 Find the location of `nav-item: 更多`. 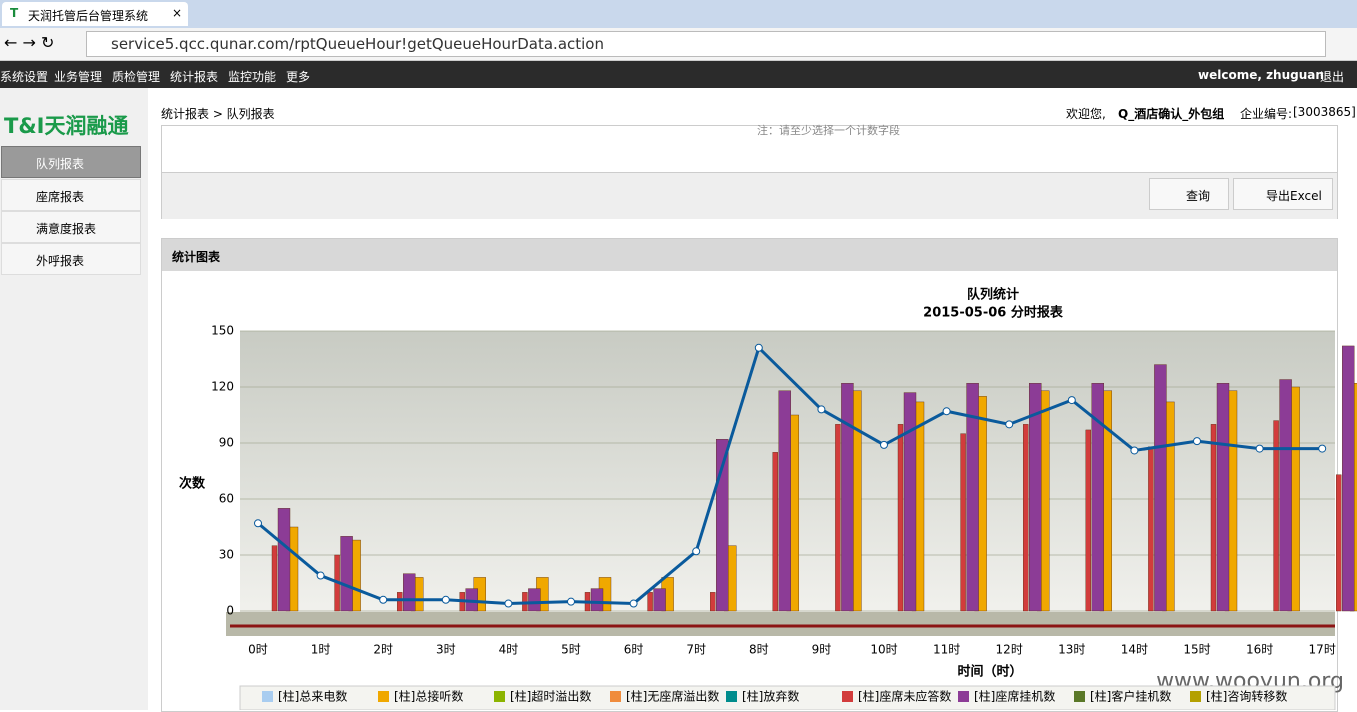

nav-item: 更多 is located at coordinates (298, 77).